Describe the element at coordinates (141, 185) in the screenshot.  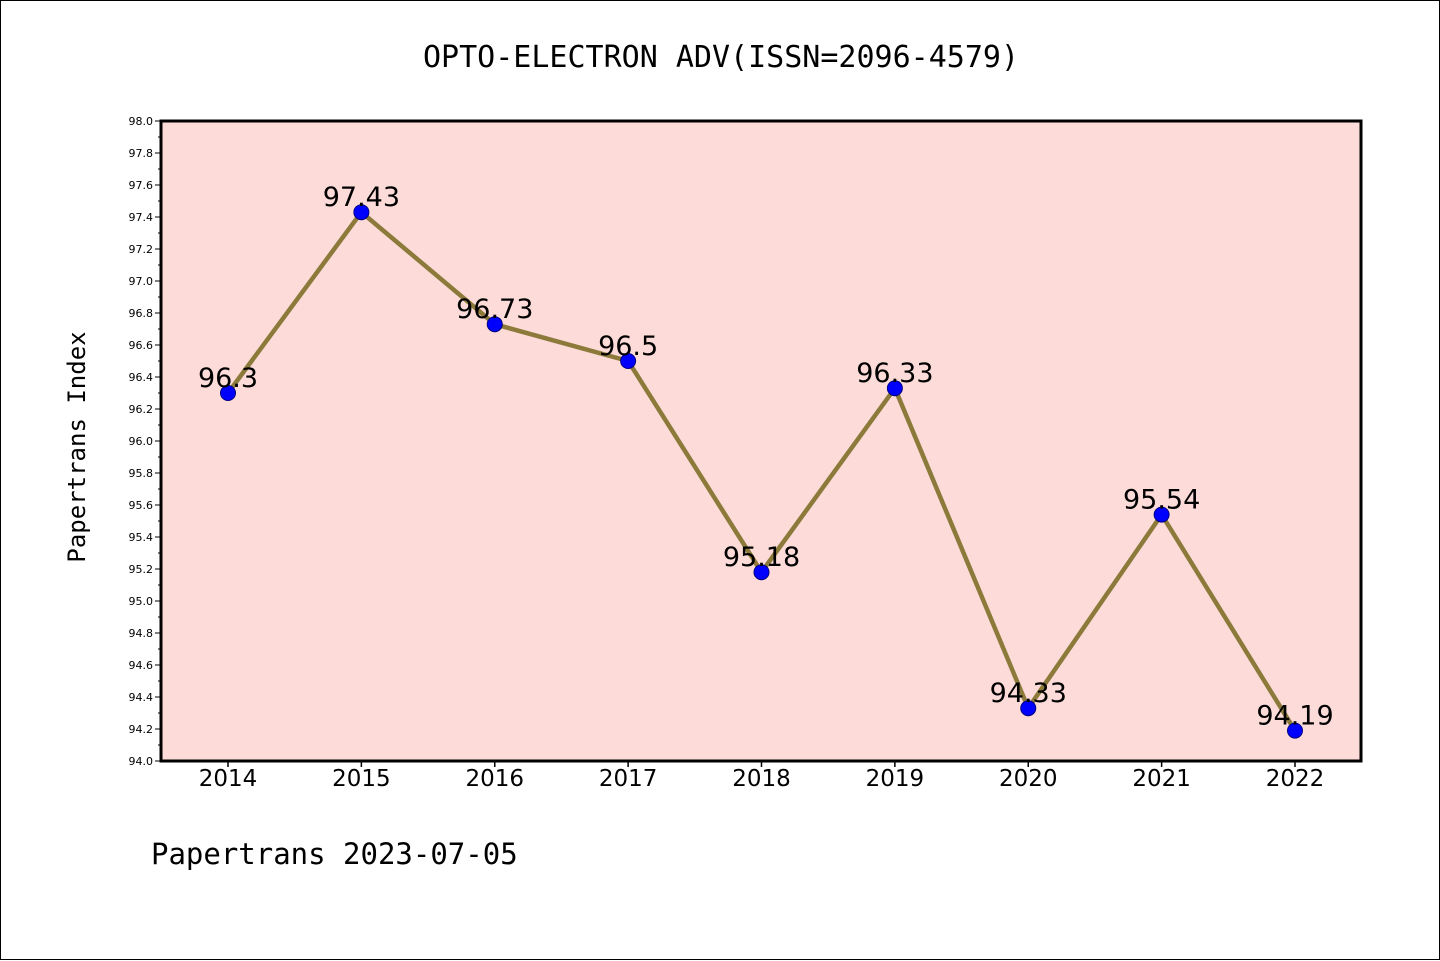
I see `y-tick-label: 97.6` at that location.